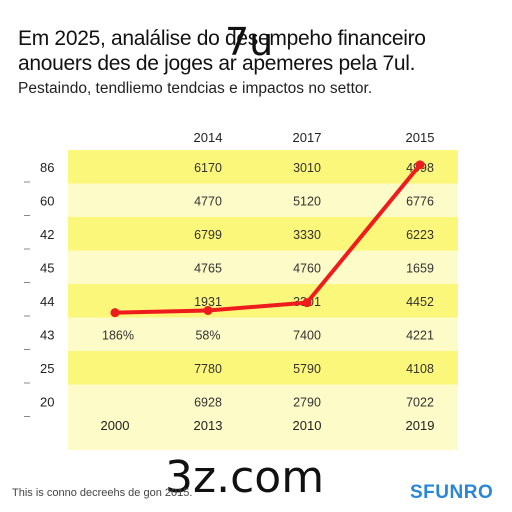 This screenshot has height=512, width=512. Describe the element at coordinates (420, 202) in the screenshot. I see `table-cell: 6776` at that location.